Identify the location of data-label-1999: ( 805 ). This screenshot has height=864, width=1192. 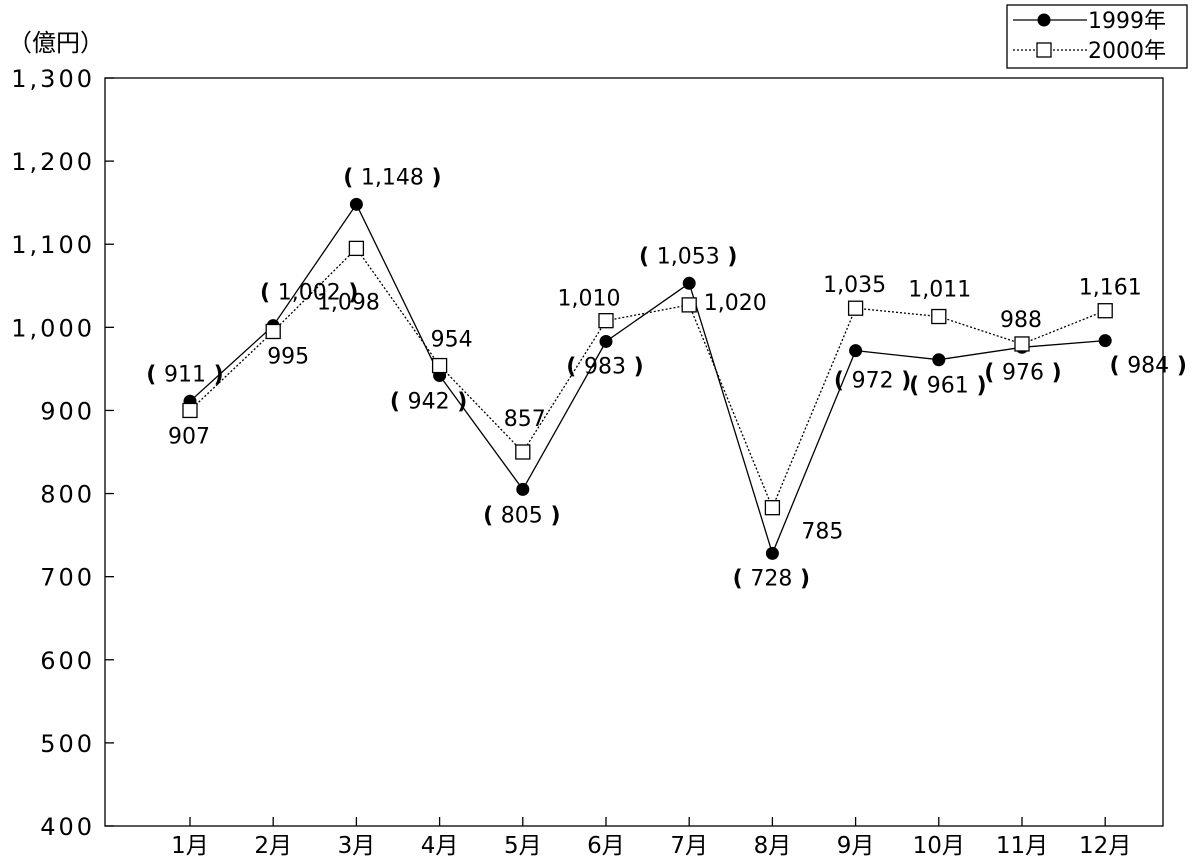
(521, 515).